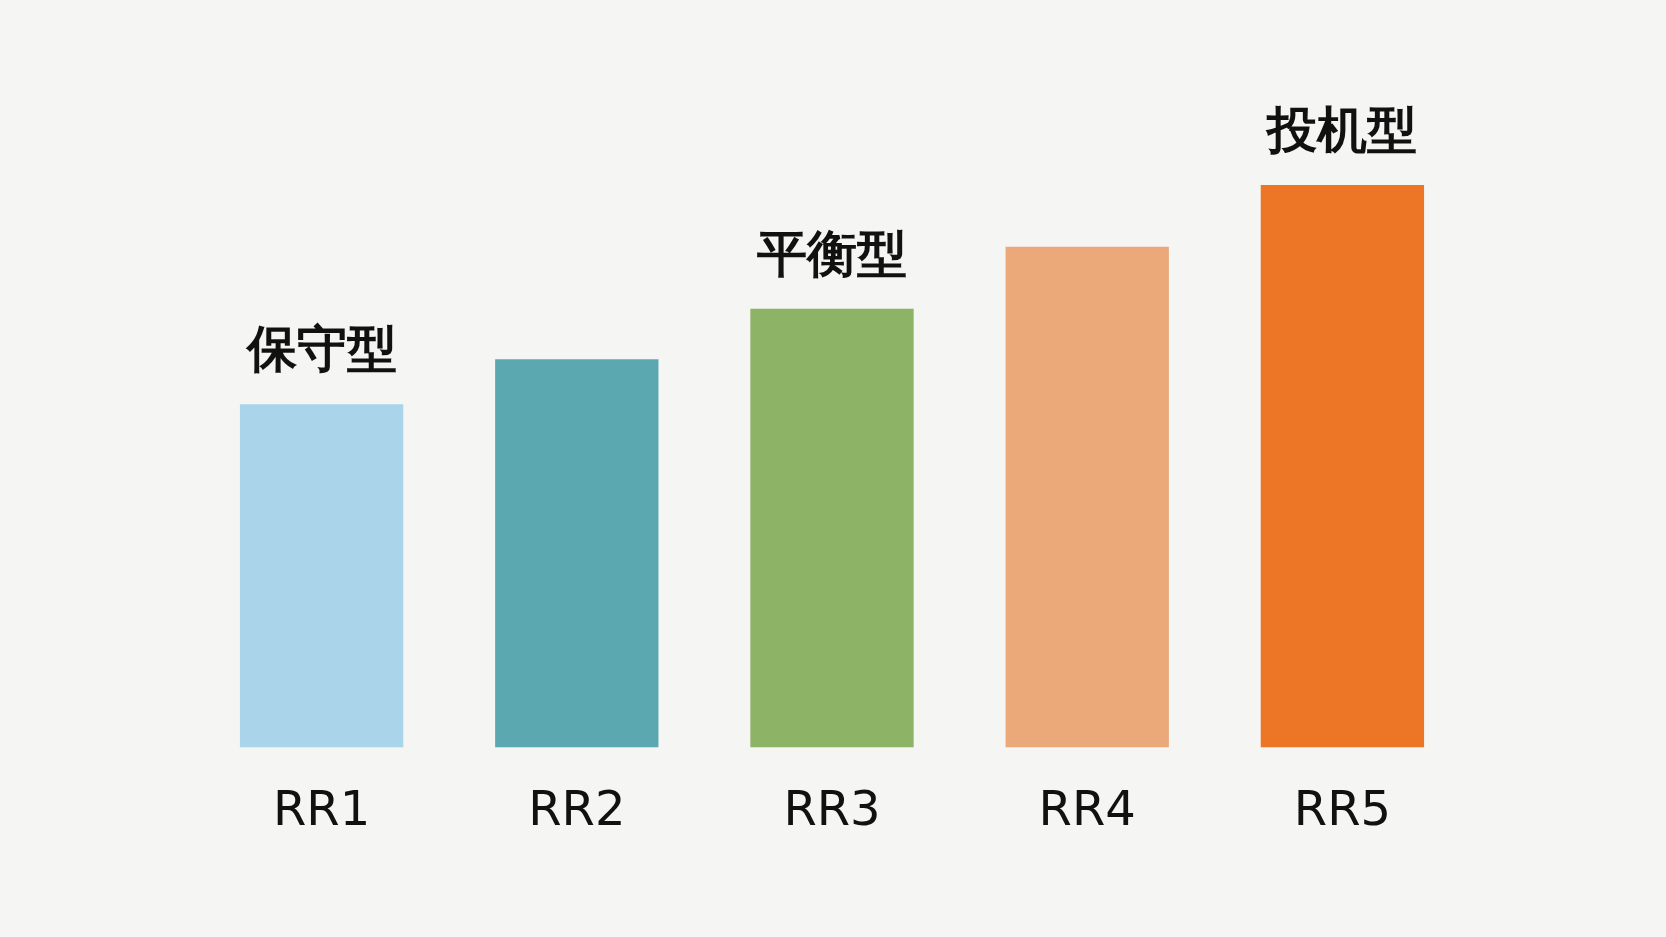 The image size is (1666, 937). What do you see at coordinates (1087, 807) in the screenshot?
I see `x-tick-label: RR4` at bounding box center [1087, 807].